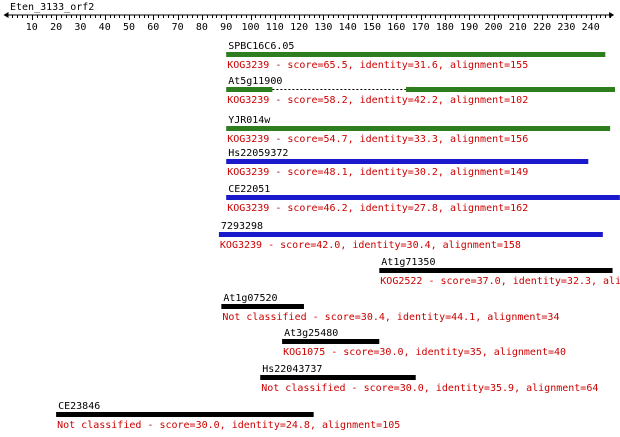 The height and width of the screenshot is (437, 620). I want to click on hit-name: At5g11900, so click(255, 81).